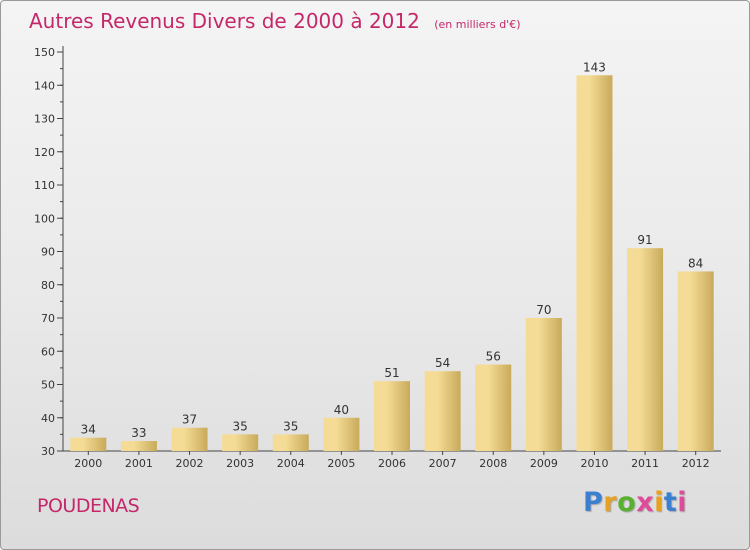 This screenshot has width=750, height=550. I want to click on bar-value-label: 143, so click(594, 67).